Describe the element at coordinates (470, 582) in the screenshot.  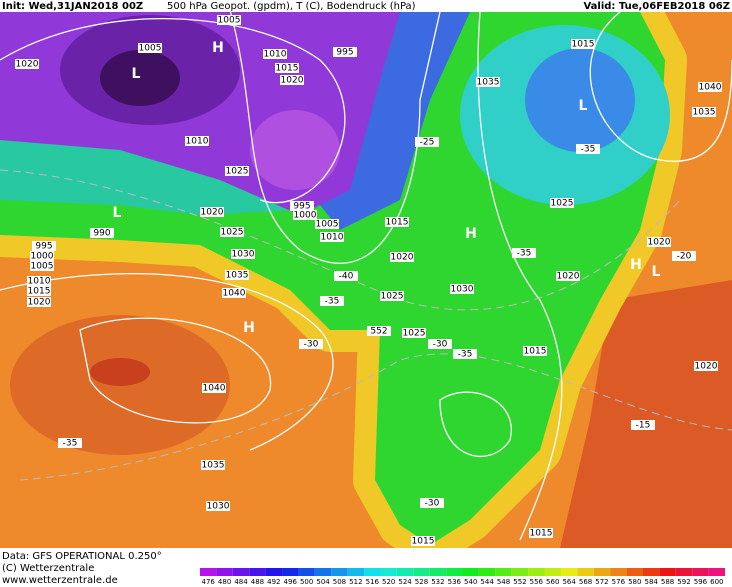
I see `colorbar-label: 540` at that location.